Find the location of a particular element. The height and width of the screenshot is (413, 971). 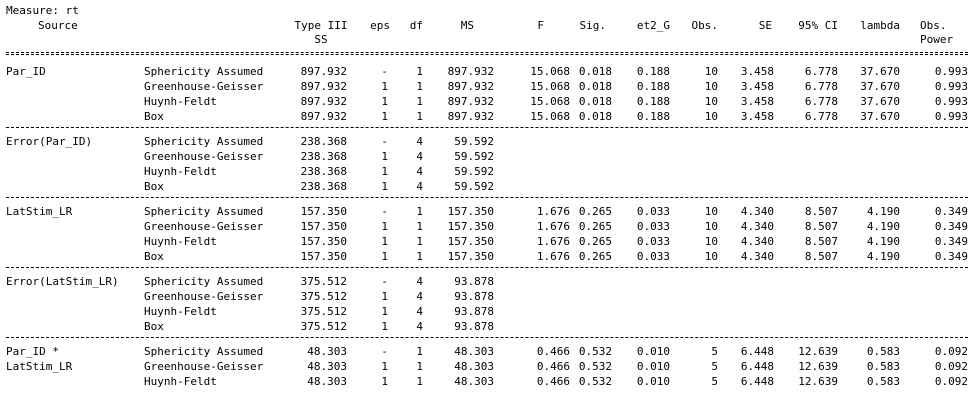

measure-label: Measure: rt is located at coordinates (42, 10).